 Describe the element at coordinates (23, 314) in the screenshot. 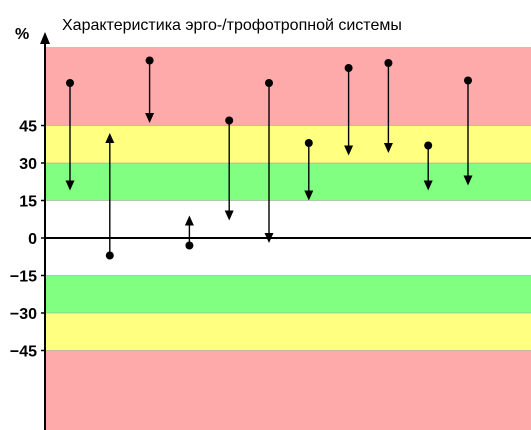

I see `y-tick-label-5: −30` at that location.